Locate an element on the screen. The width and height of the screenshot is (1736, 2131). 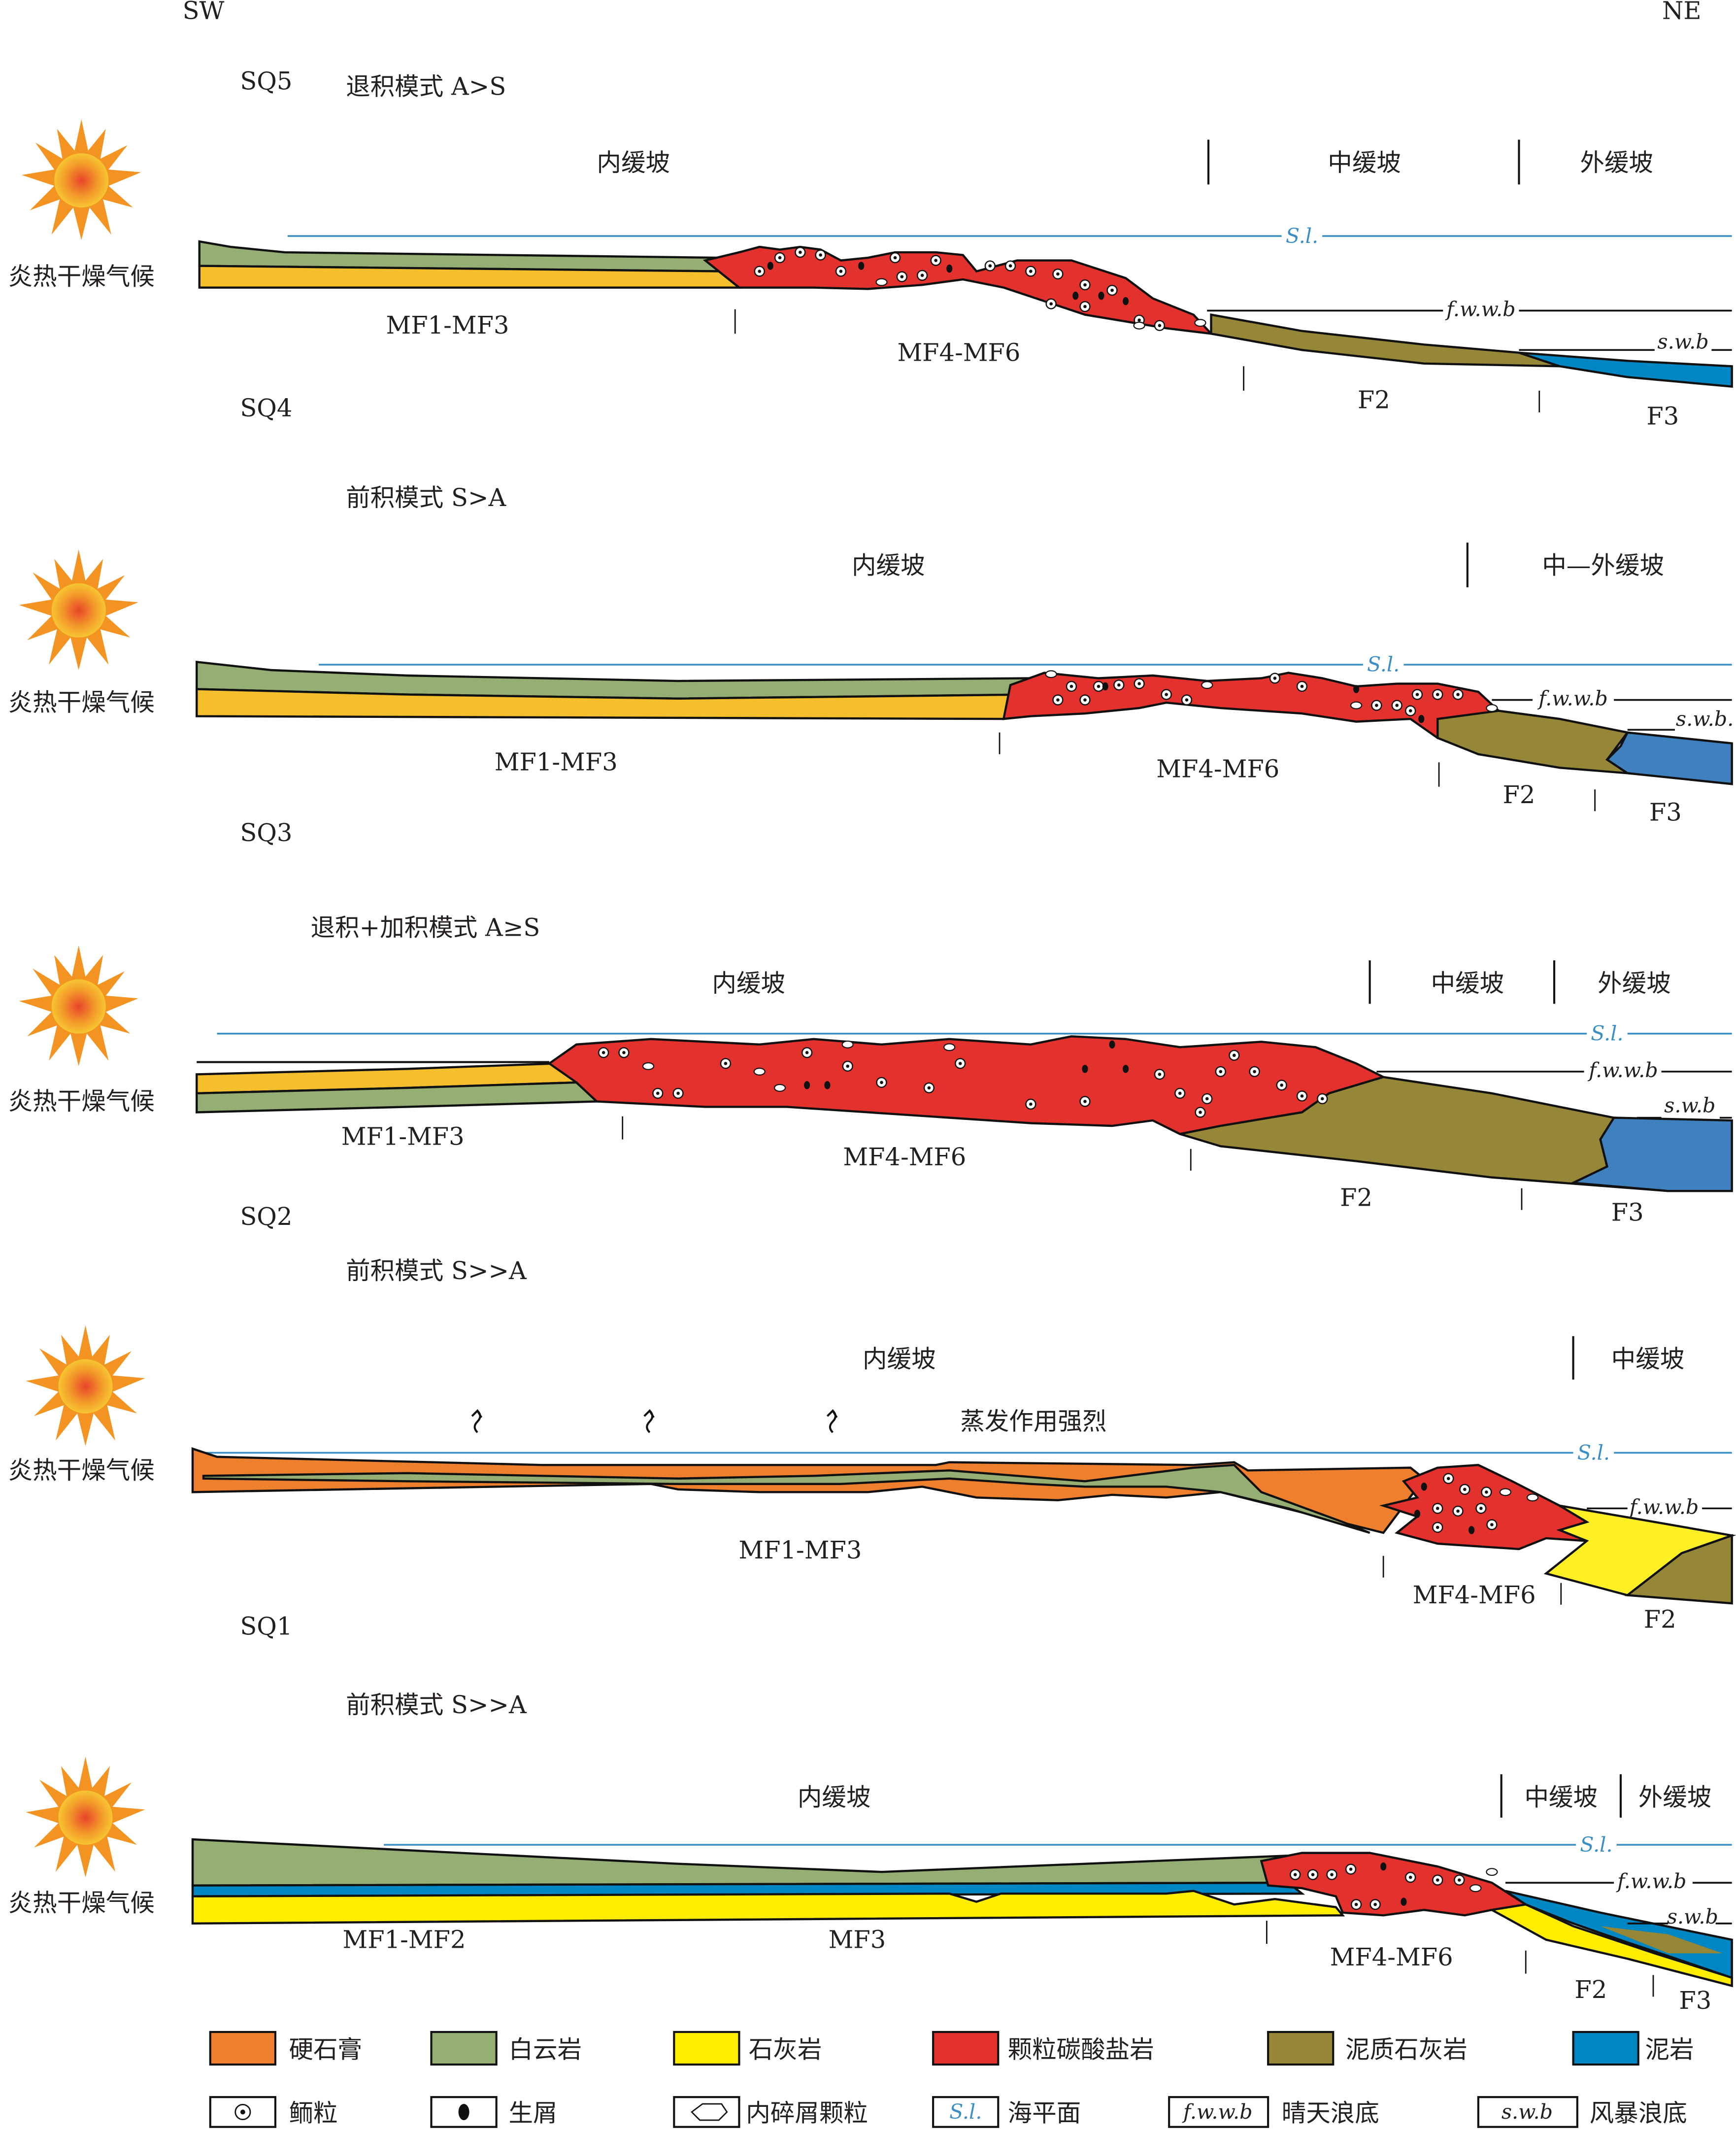
zone-outer-ramp: 外缓坡 is located at coordinates (1675, 1797).